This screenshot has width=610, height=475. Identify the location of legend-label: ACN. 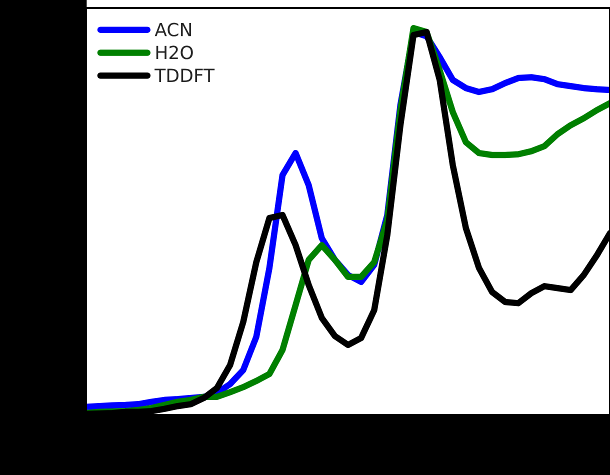
(172, 29).